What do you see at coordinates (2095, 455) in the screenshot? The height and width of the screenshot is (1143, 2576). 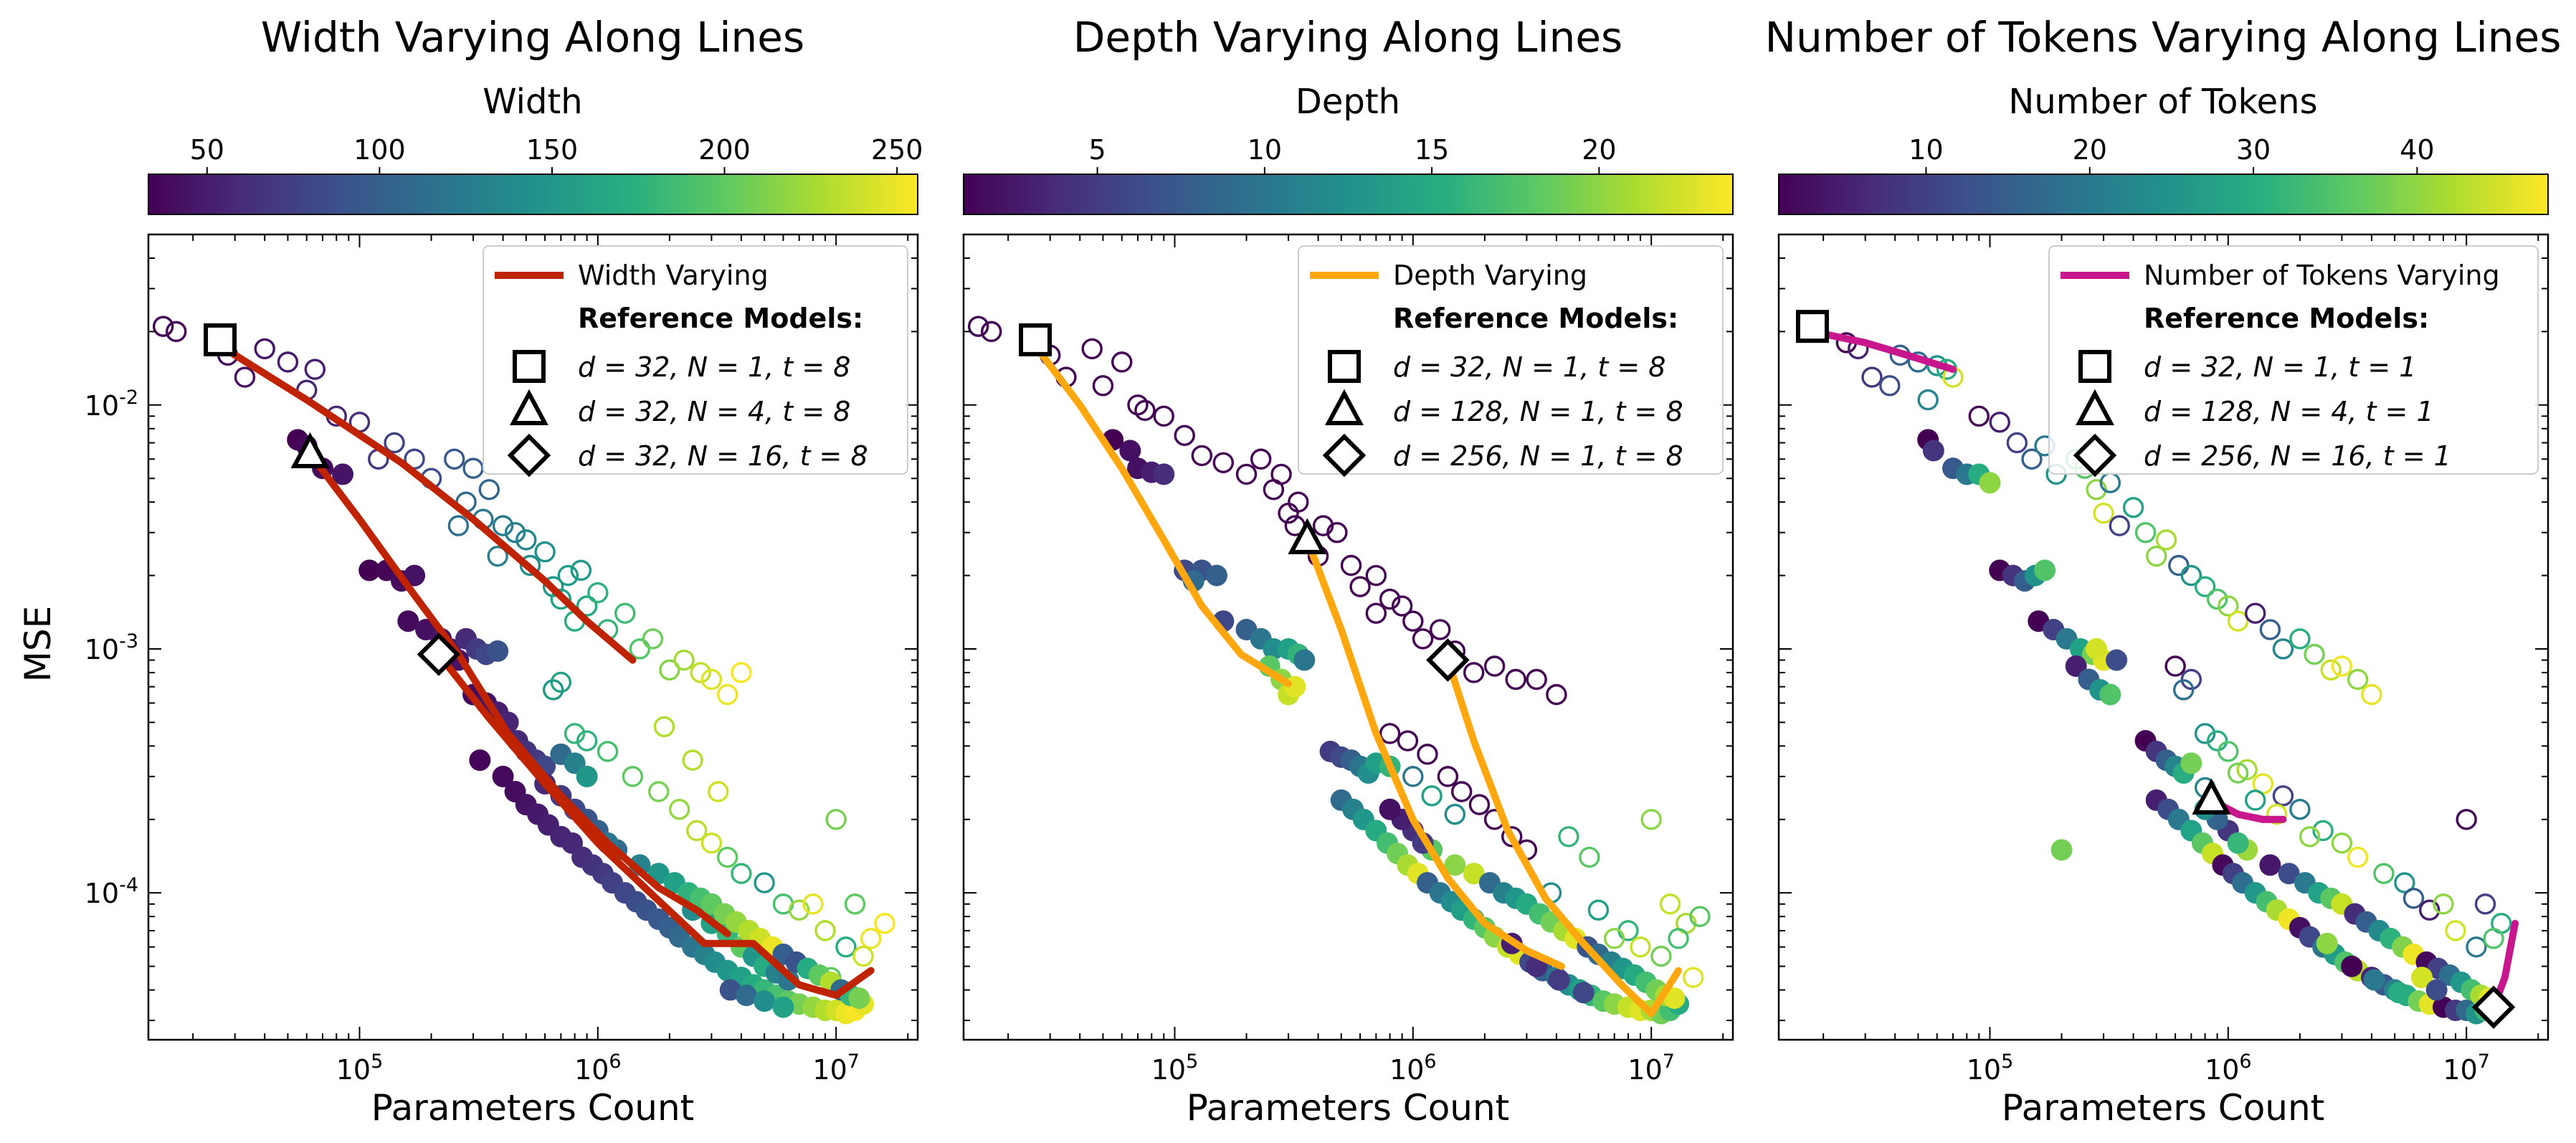 I see `legend-marker-diamond` at bounding box center [2095, 455].